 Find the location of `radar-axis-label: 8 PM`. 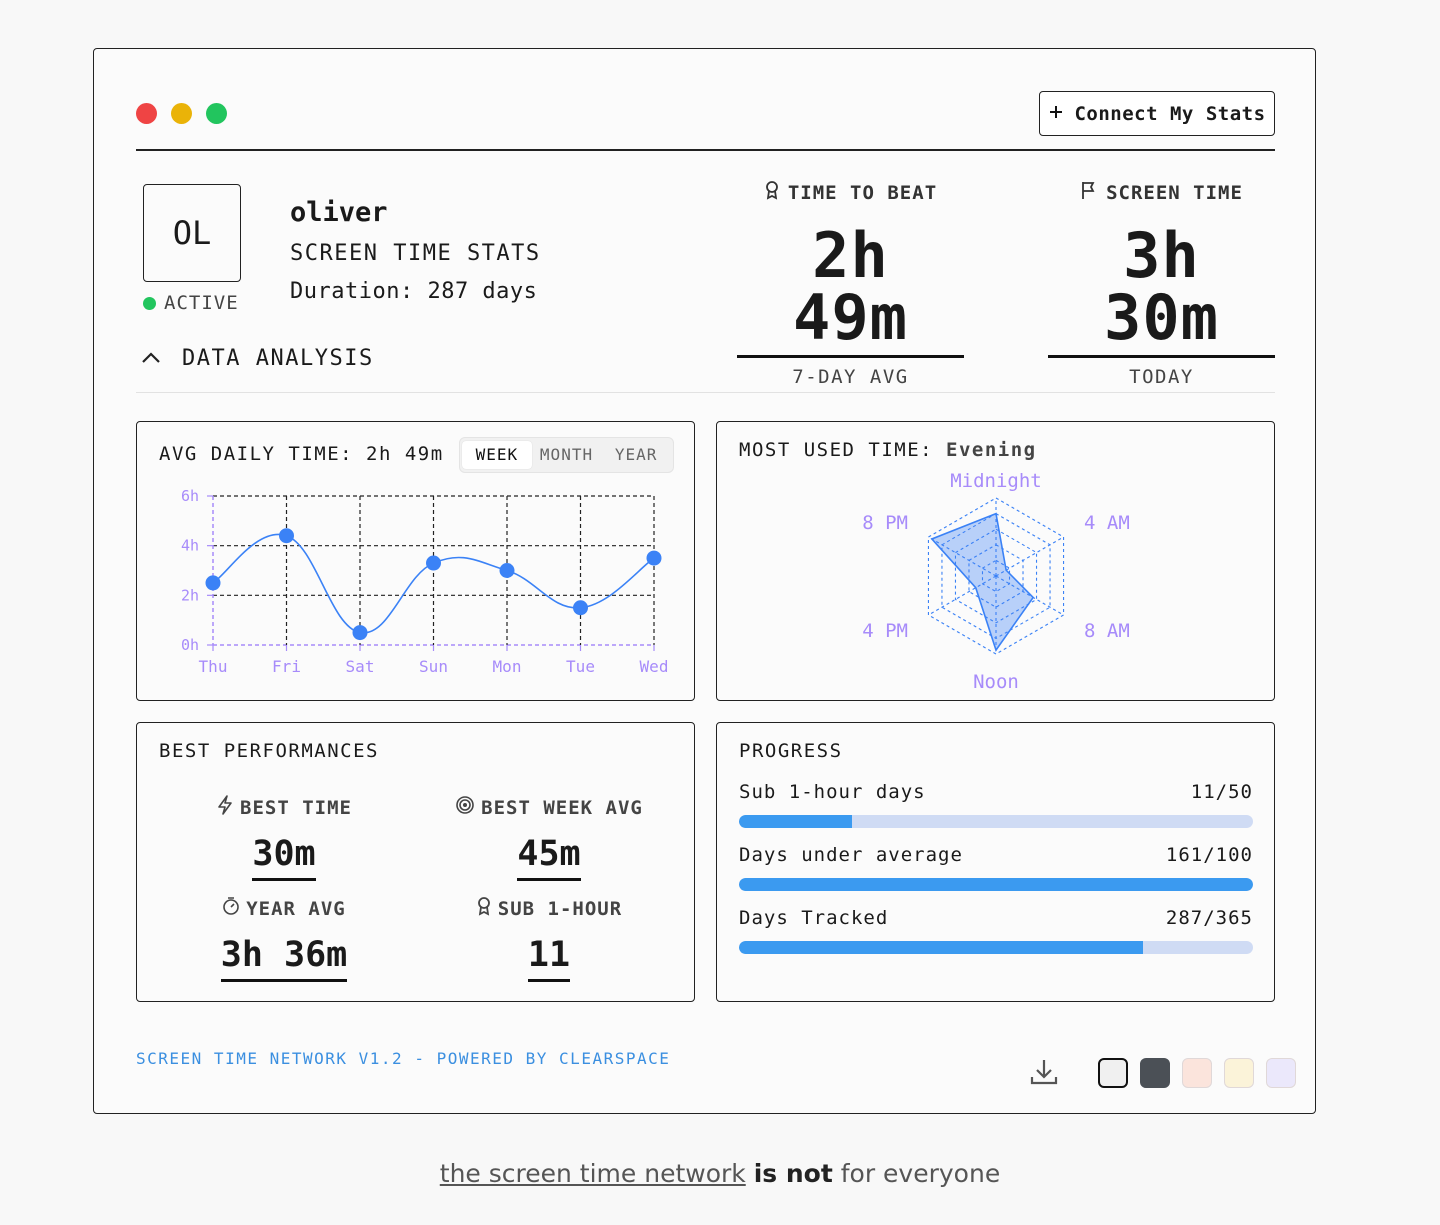

radar-axis-label: 8 PM is located at coordinates (885, 523).